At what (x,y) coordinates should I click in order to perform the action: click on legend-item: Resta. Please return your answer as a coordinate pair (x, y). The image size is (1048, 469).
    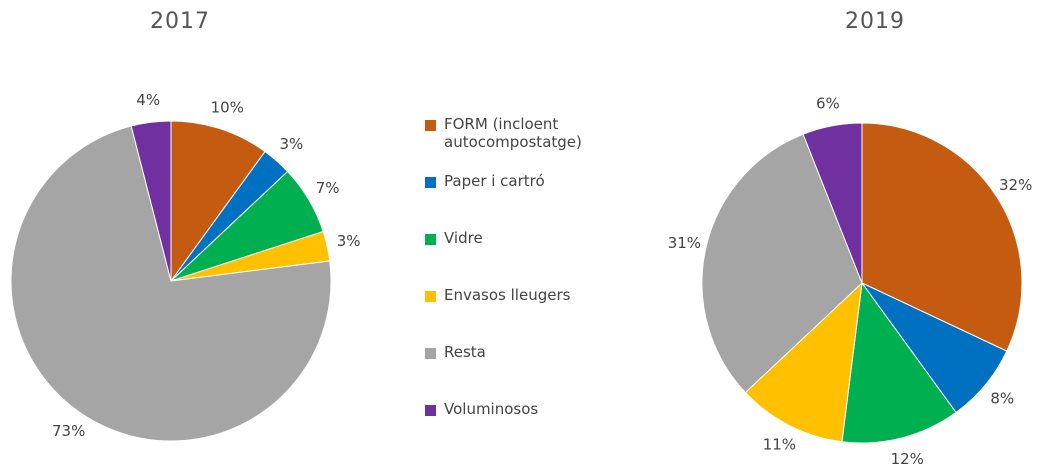
    Looking at the image, I should click on (525, 371).